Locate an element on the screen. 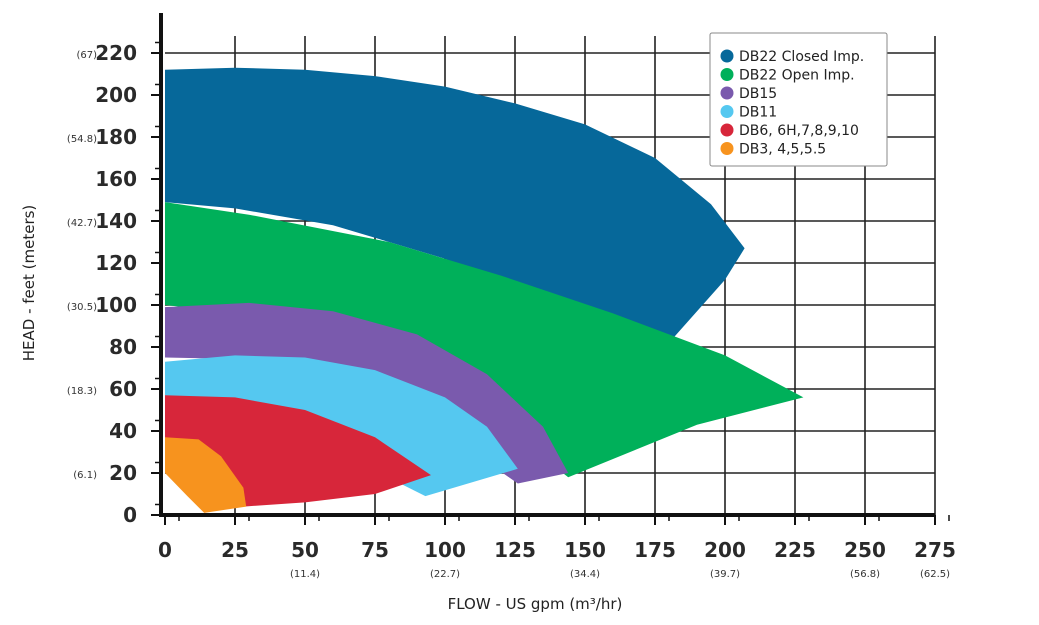 This screenshot has width=1039, height=625. legend-label: DB22 Open Imp. is located at coordinates (797, 76).